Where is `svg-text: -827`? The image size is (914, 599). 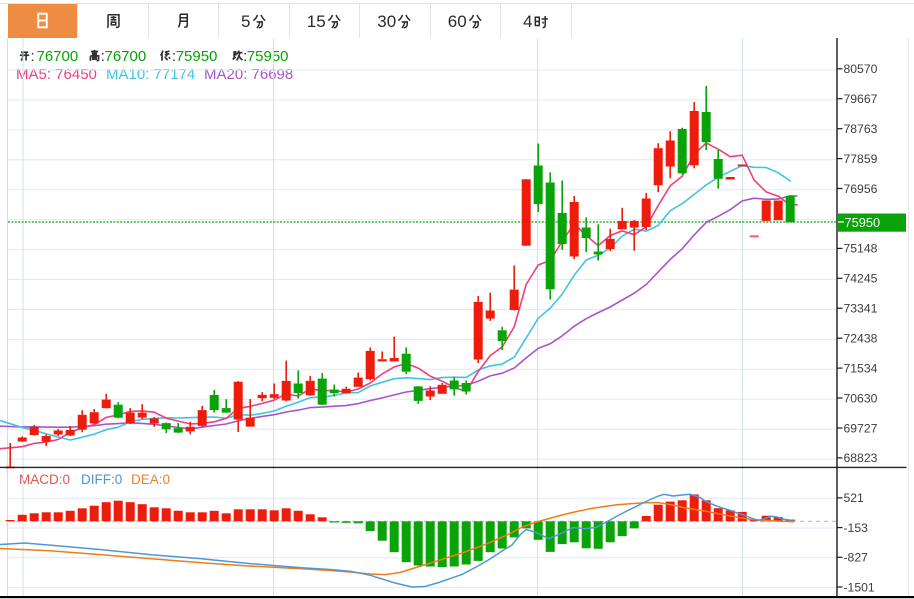 svg-text: -827 is located at coordinates (856, 558).